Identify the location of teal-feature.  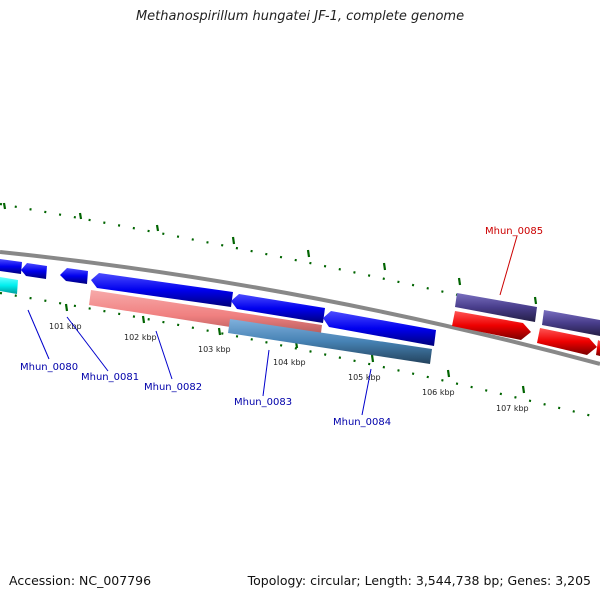
(9, 285).